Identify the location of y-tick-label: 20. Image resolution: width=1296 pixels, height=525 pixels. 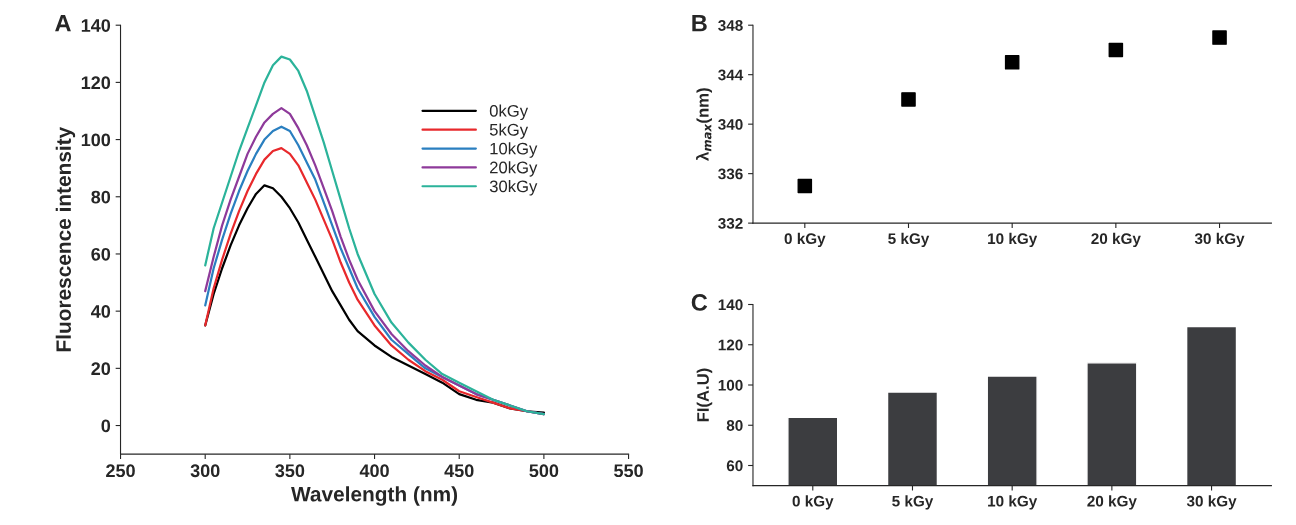
(101, 369).